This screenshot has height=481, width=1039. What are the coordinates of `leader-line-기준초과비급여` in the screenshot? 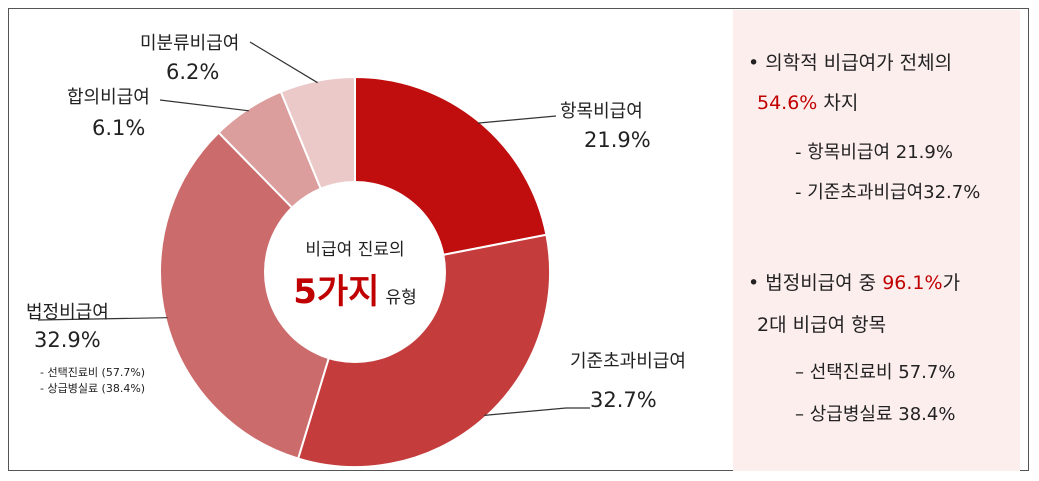 It's located at (537, 411).